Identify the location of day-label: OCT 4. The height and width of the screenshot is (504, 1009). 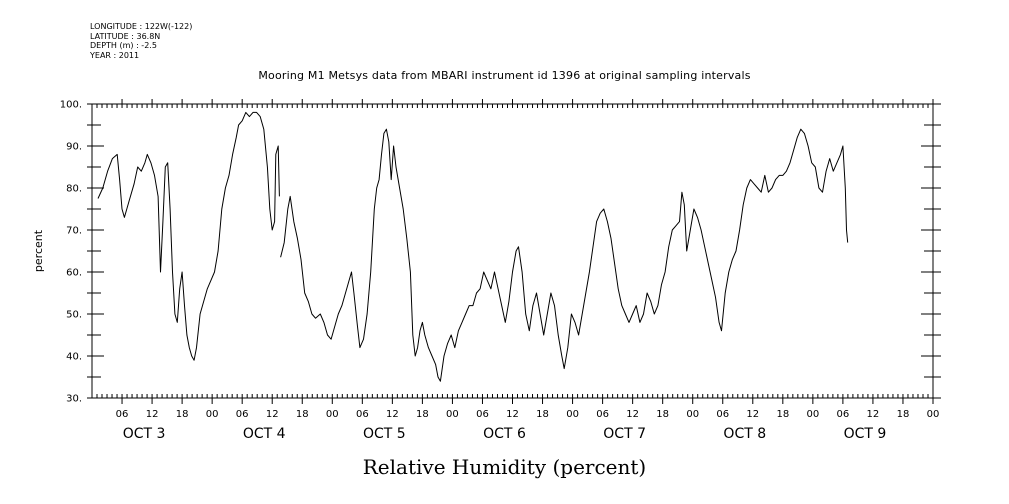
(264, 434).